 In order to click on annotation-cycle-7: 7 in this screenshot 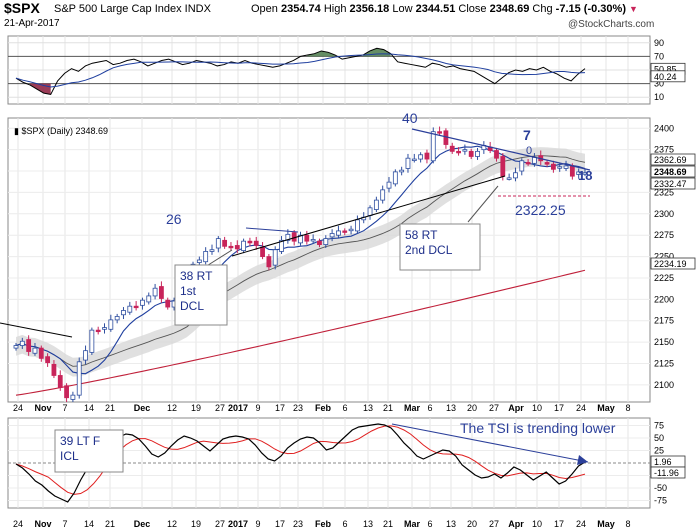, I will do `click(527, 135)`.